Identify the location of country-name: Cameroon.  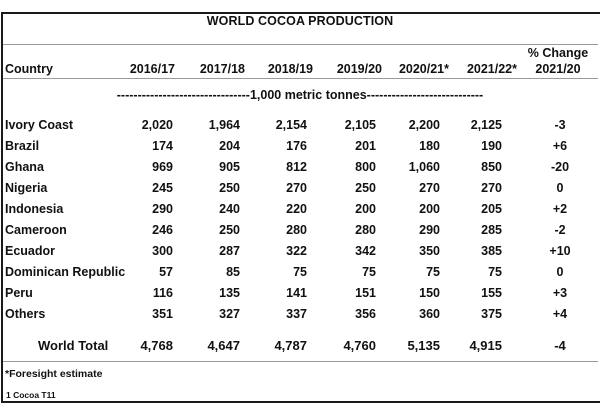
(36, 230).